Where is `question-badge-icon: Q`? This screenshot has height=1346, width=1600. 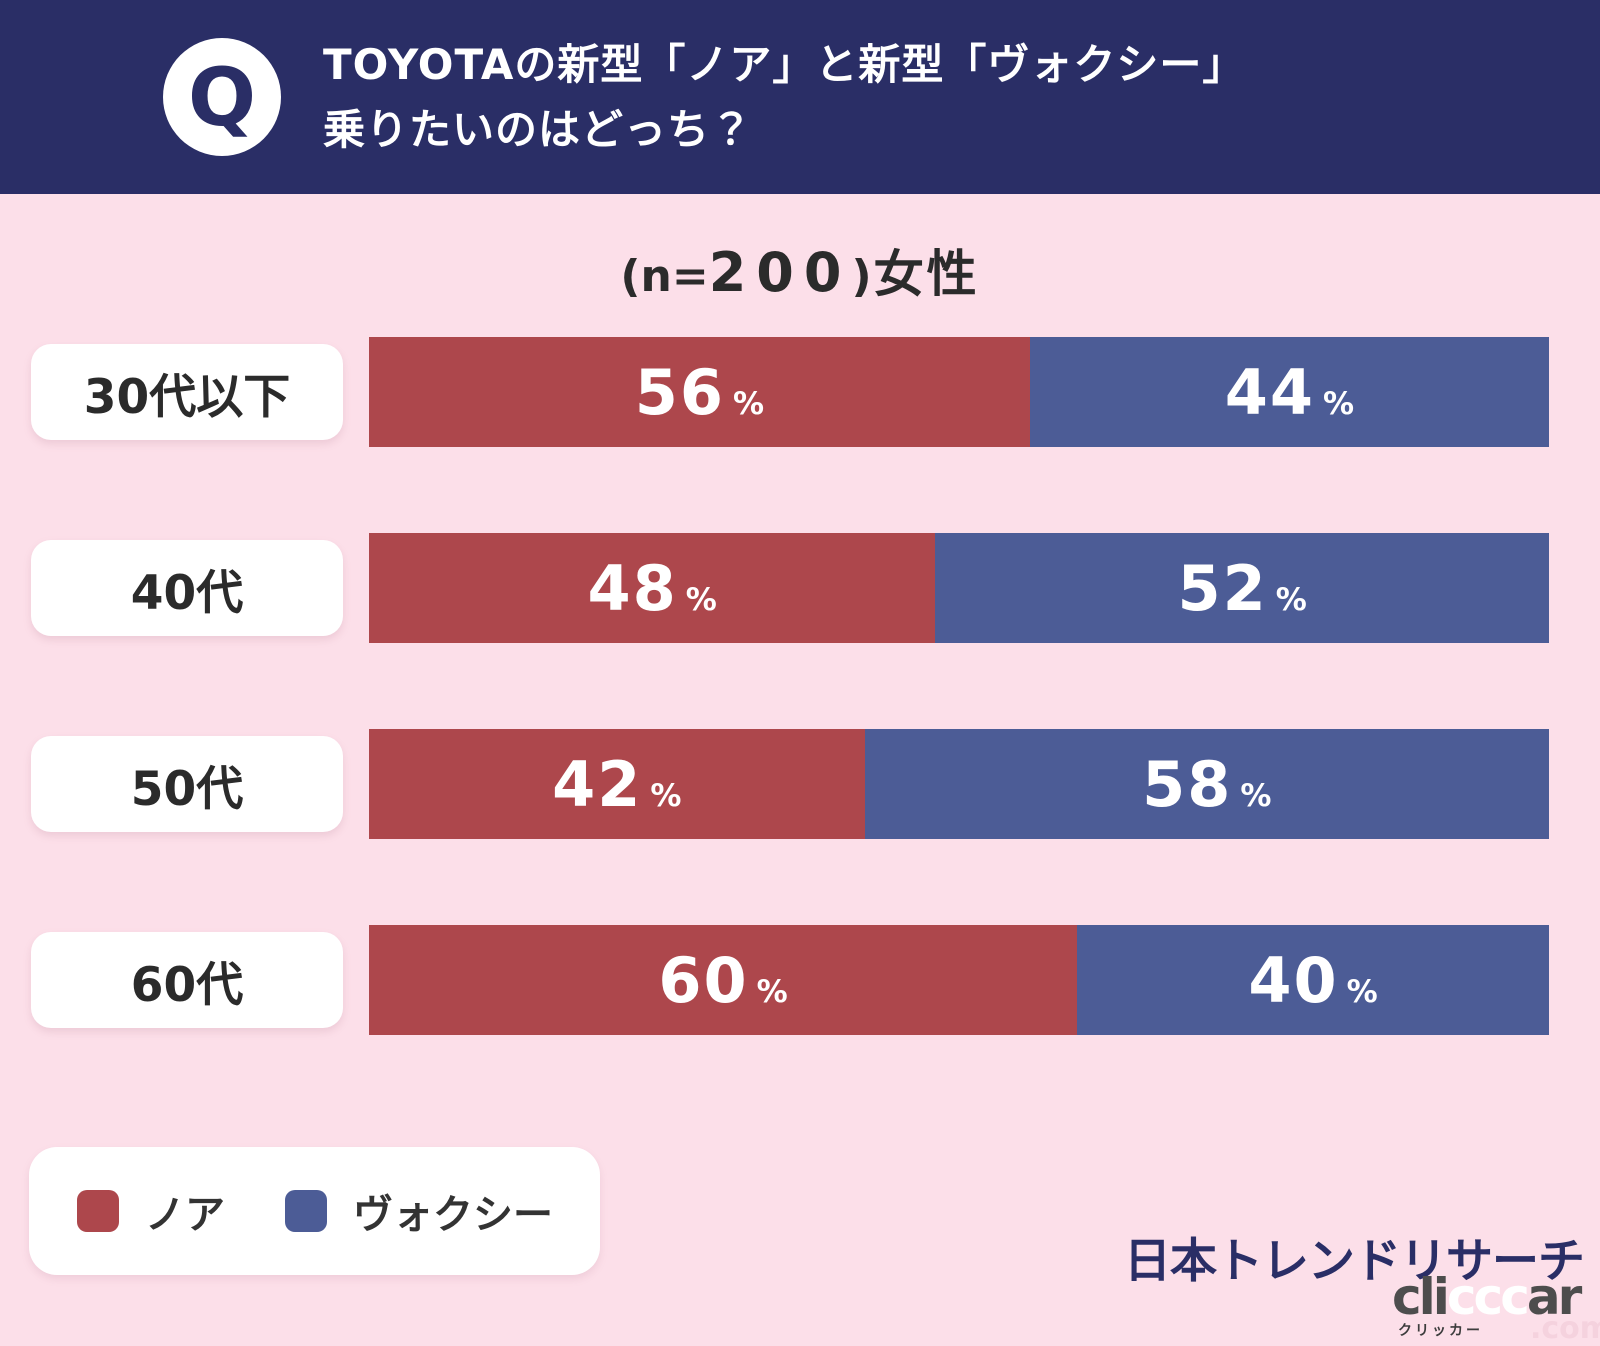 question-badge-icon: Q is located at coordinates (222, 97).